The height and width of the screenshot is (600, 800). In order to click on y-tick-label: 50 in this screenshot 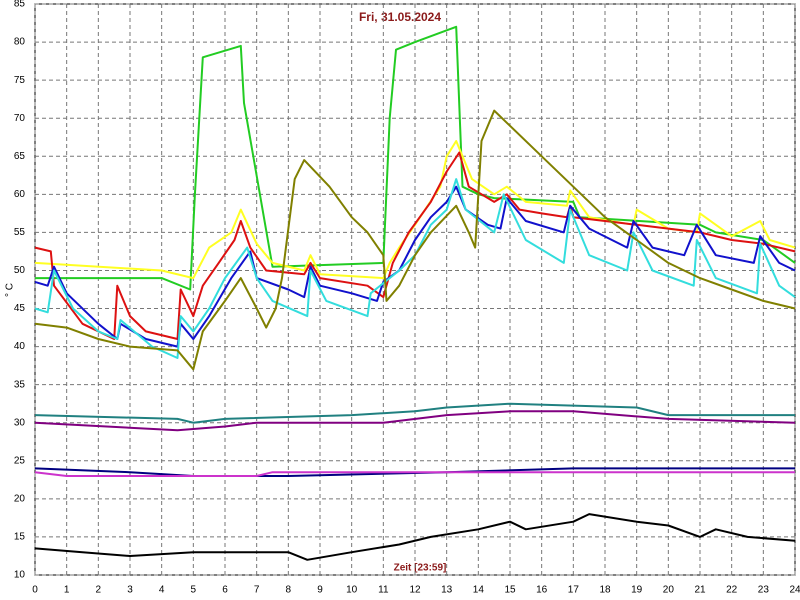, I will do `click(20, 270)`.